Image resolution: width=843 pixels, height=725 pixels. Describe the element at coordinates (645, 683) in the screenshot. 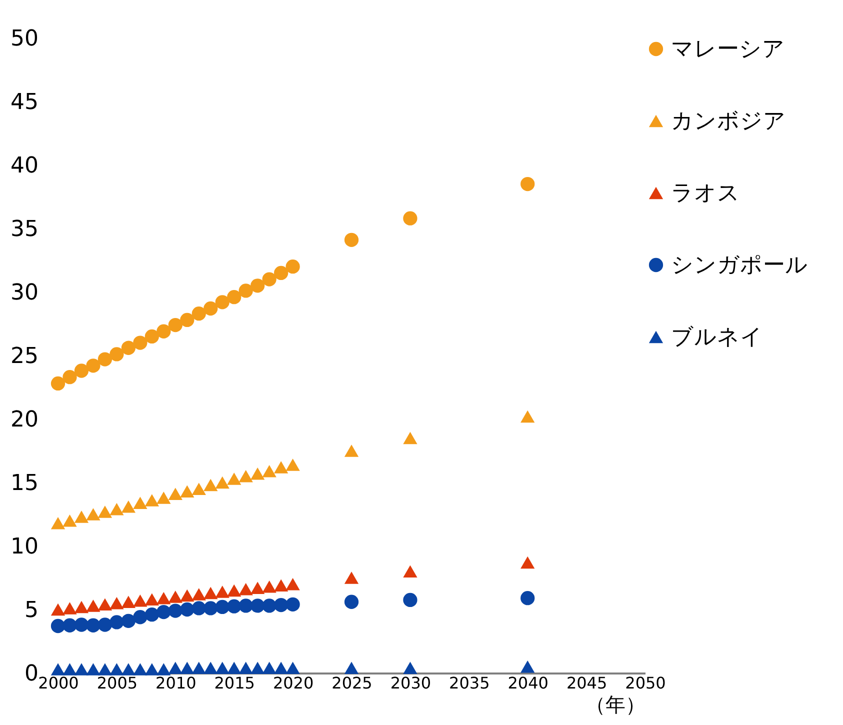

I see `x-tick-label: 2050` at that location.